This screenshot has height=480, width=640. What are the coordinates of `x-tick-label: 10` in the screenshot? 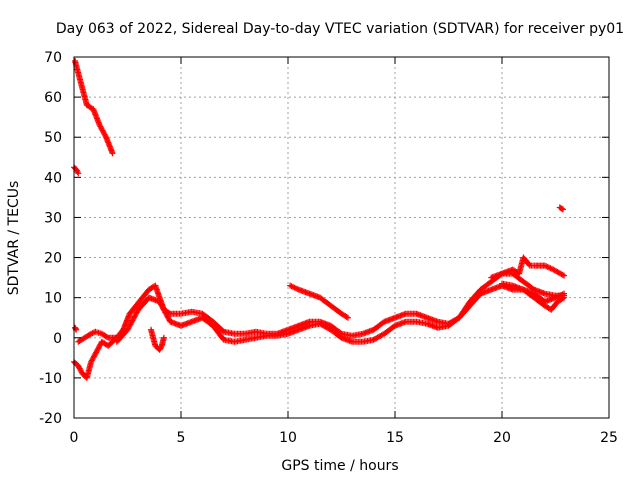 It's located at (288, 438).